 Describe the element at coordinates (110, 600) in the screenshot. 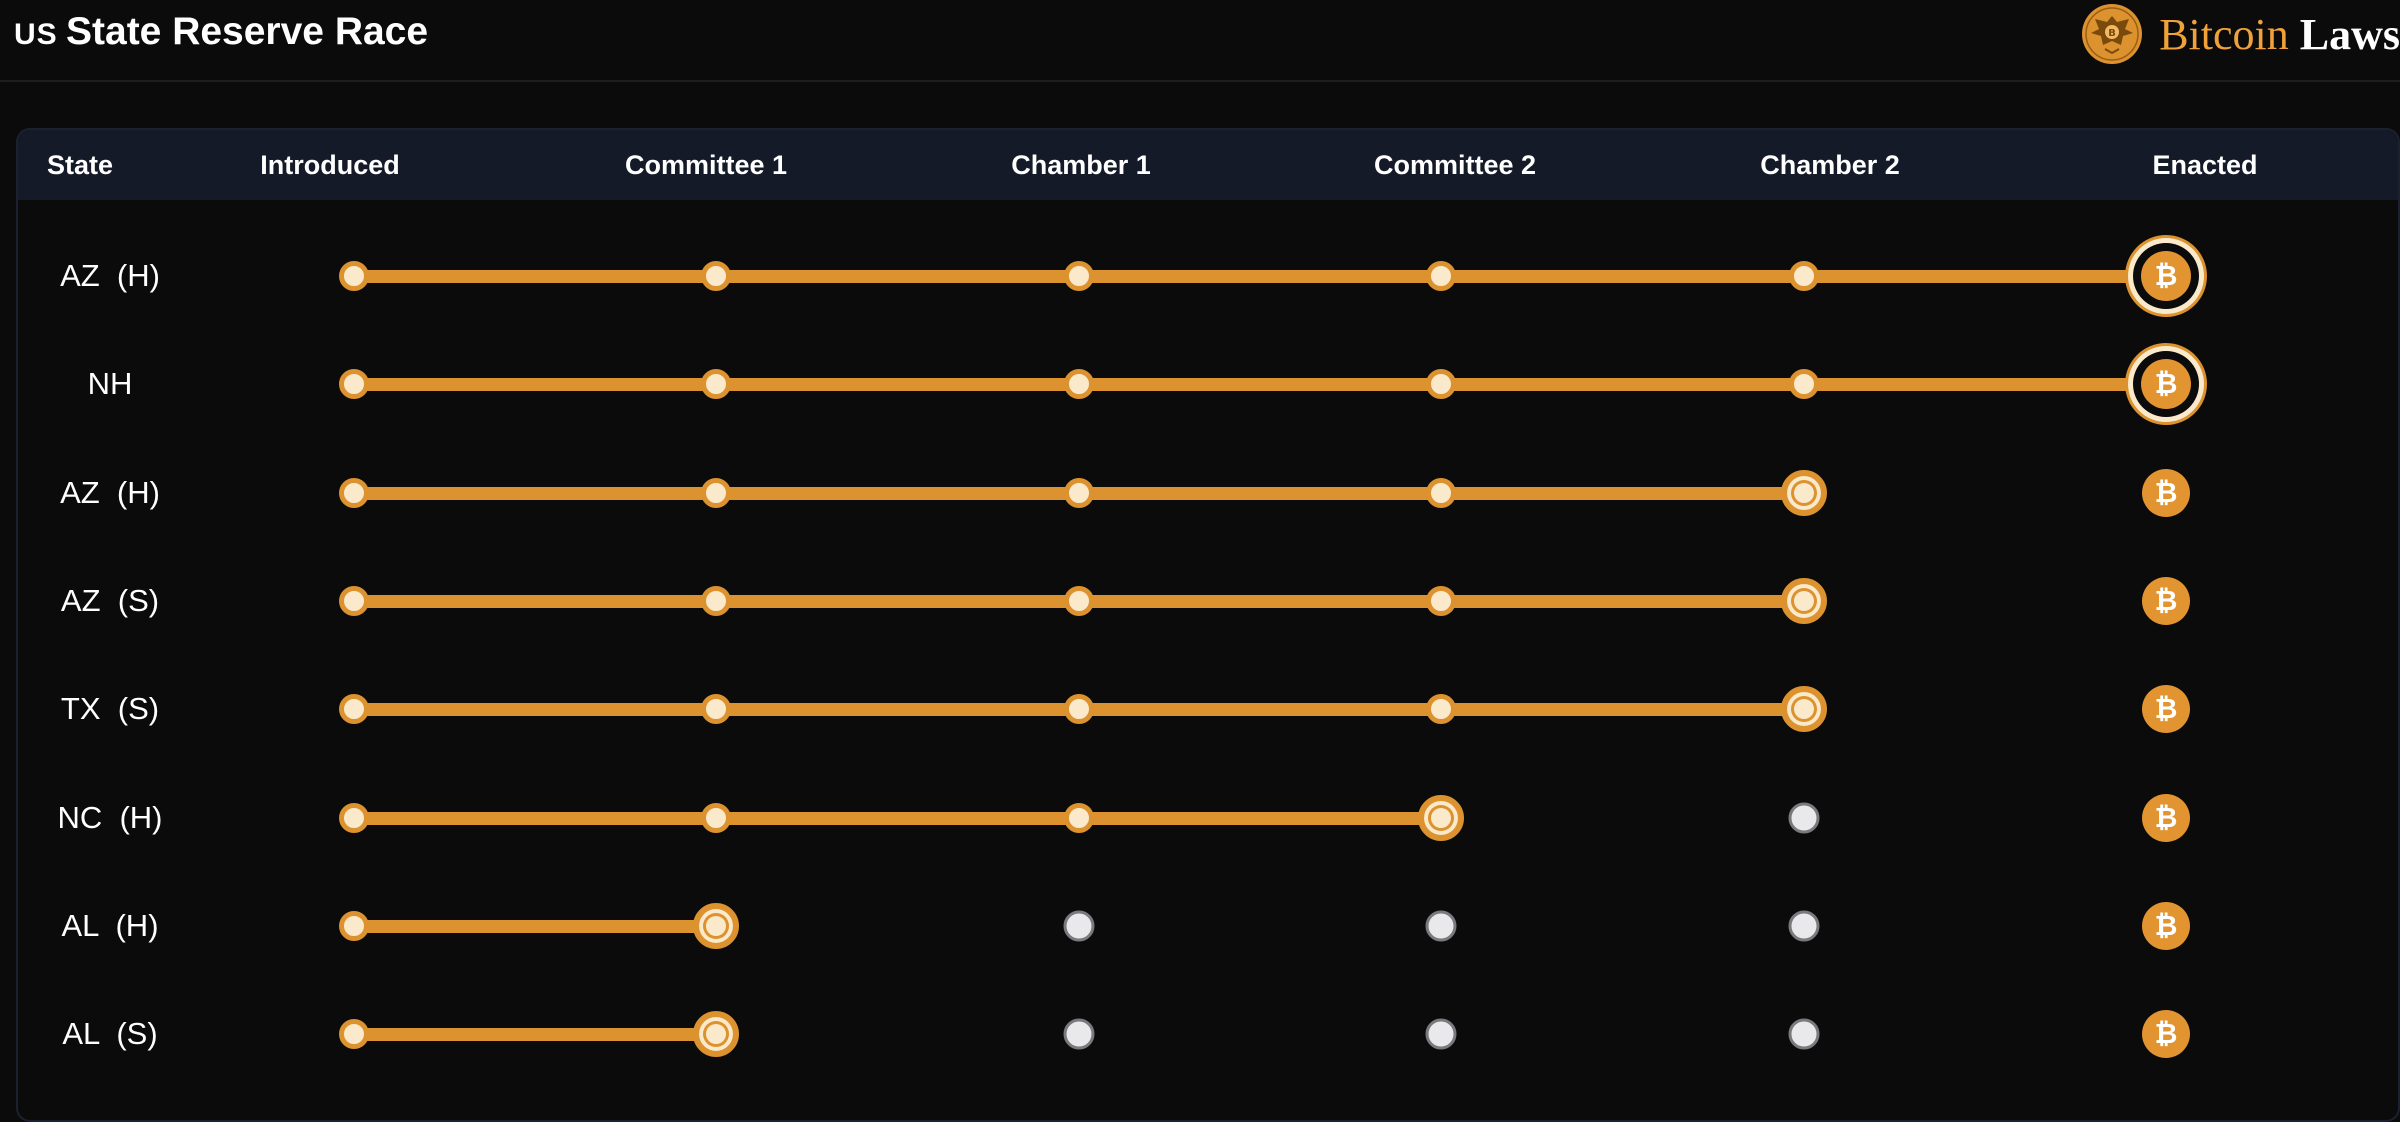

I see `state-label: AZ (S)` at that location.